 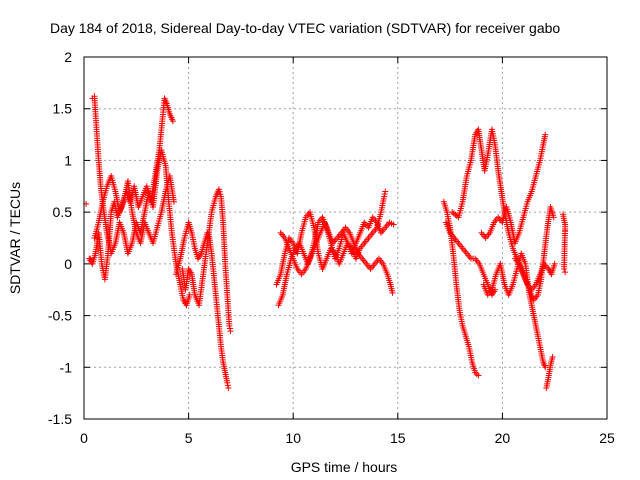 What do you see at coordinates (398, 438) in the screenshot?
I see `x-tick-label: 15` at bounding box center [398, 438].